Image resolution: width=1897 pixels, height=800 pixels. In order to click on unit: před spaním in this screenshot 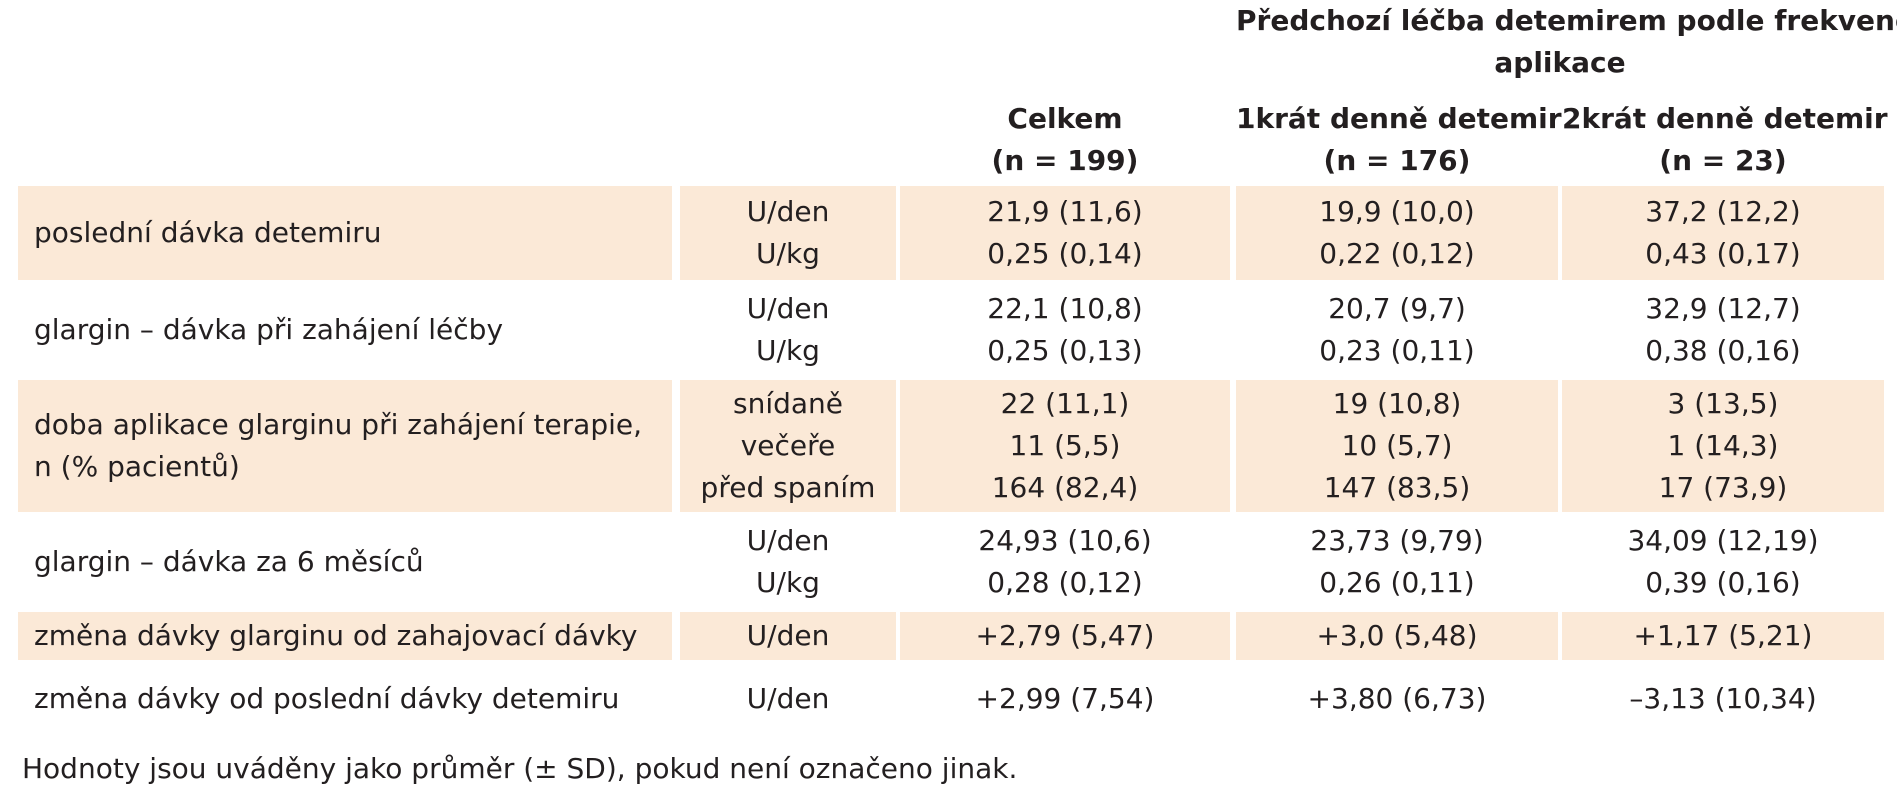, I will do `click(788, 487)`.